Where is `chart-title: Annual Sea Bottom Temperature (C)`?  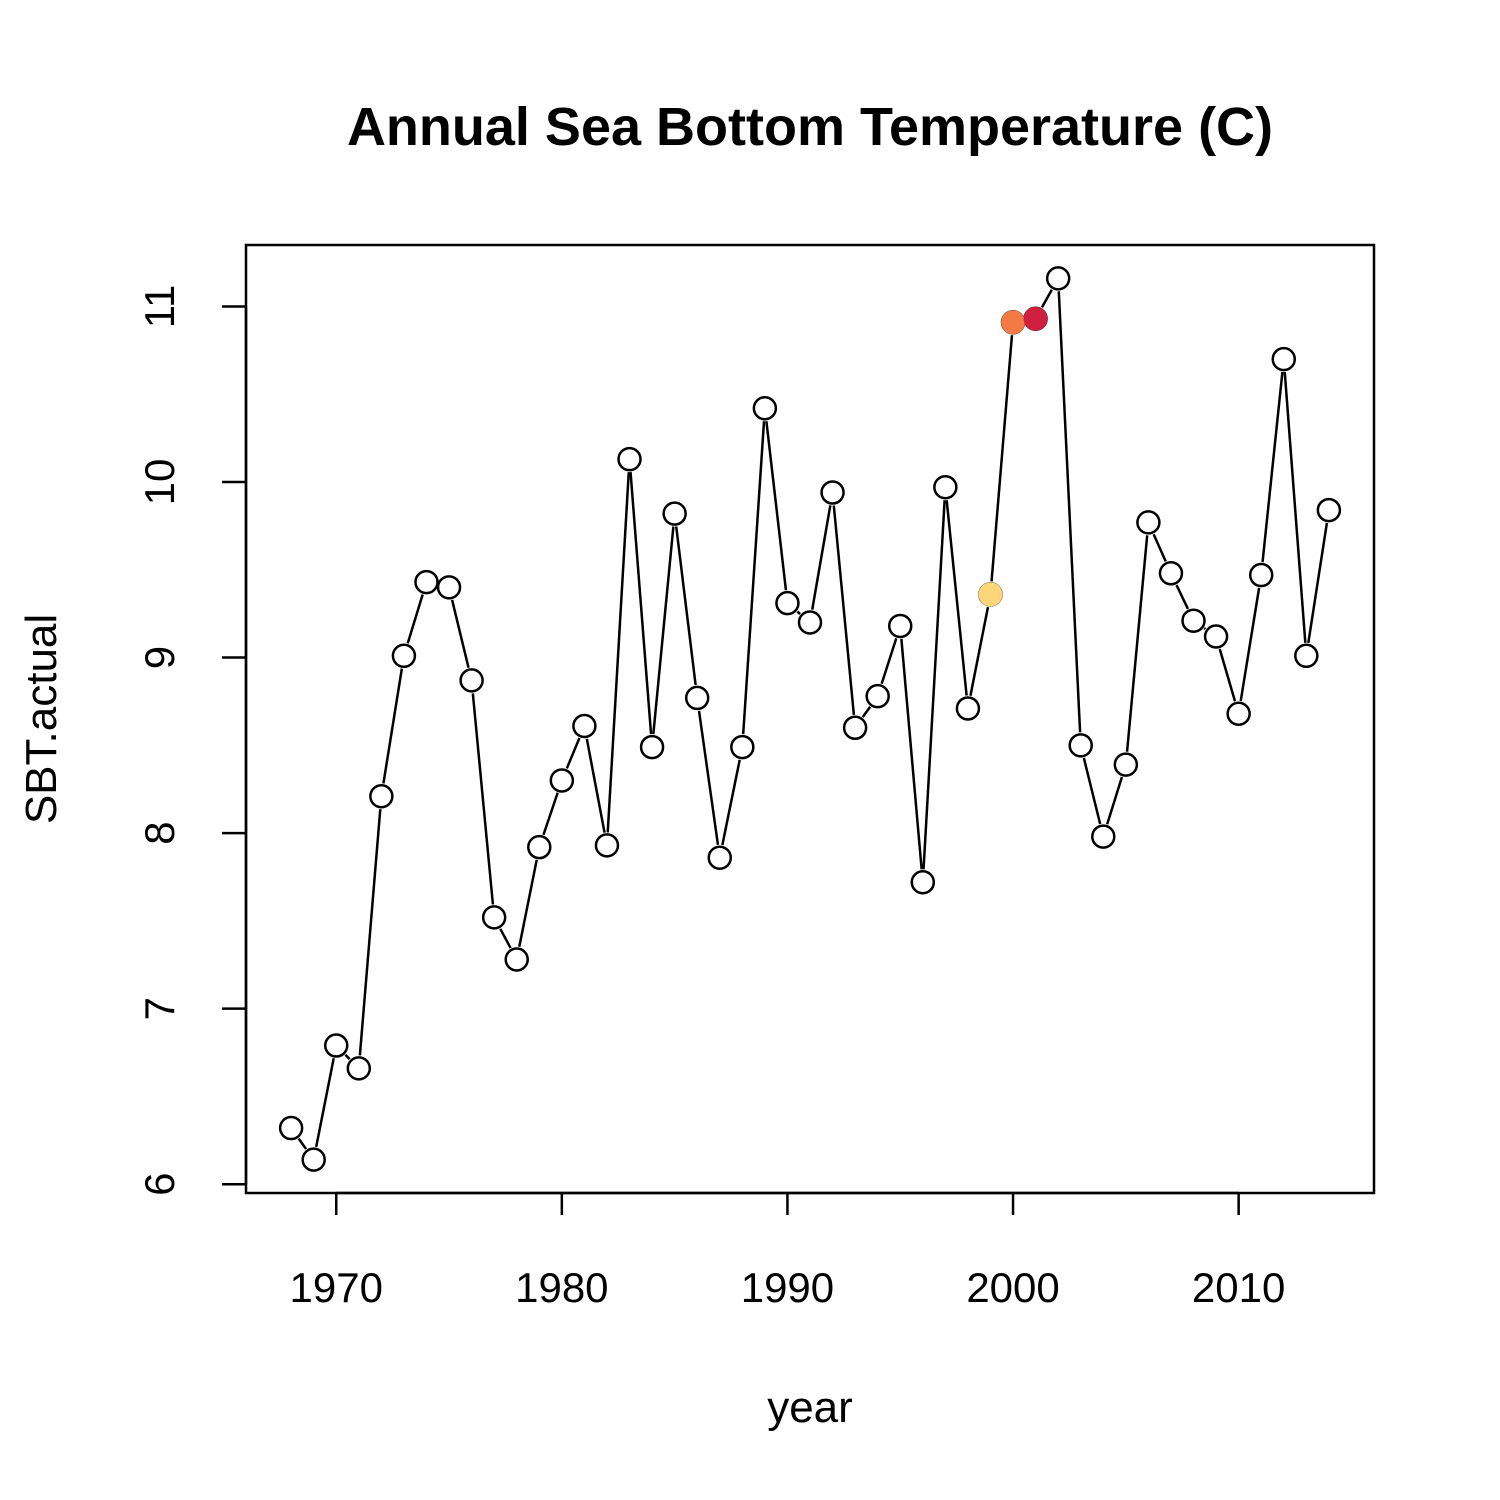
chart-title: Annual Sea Bottom Temperature (C) is located at coordinates (810, 127).